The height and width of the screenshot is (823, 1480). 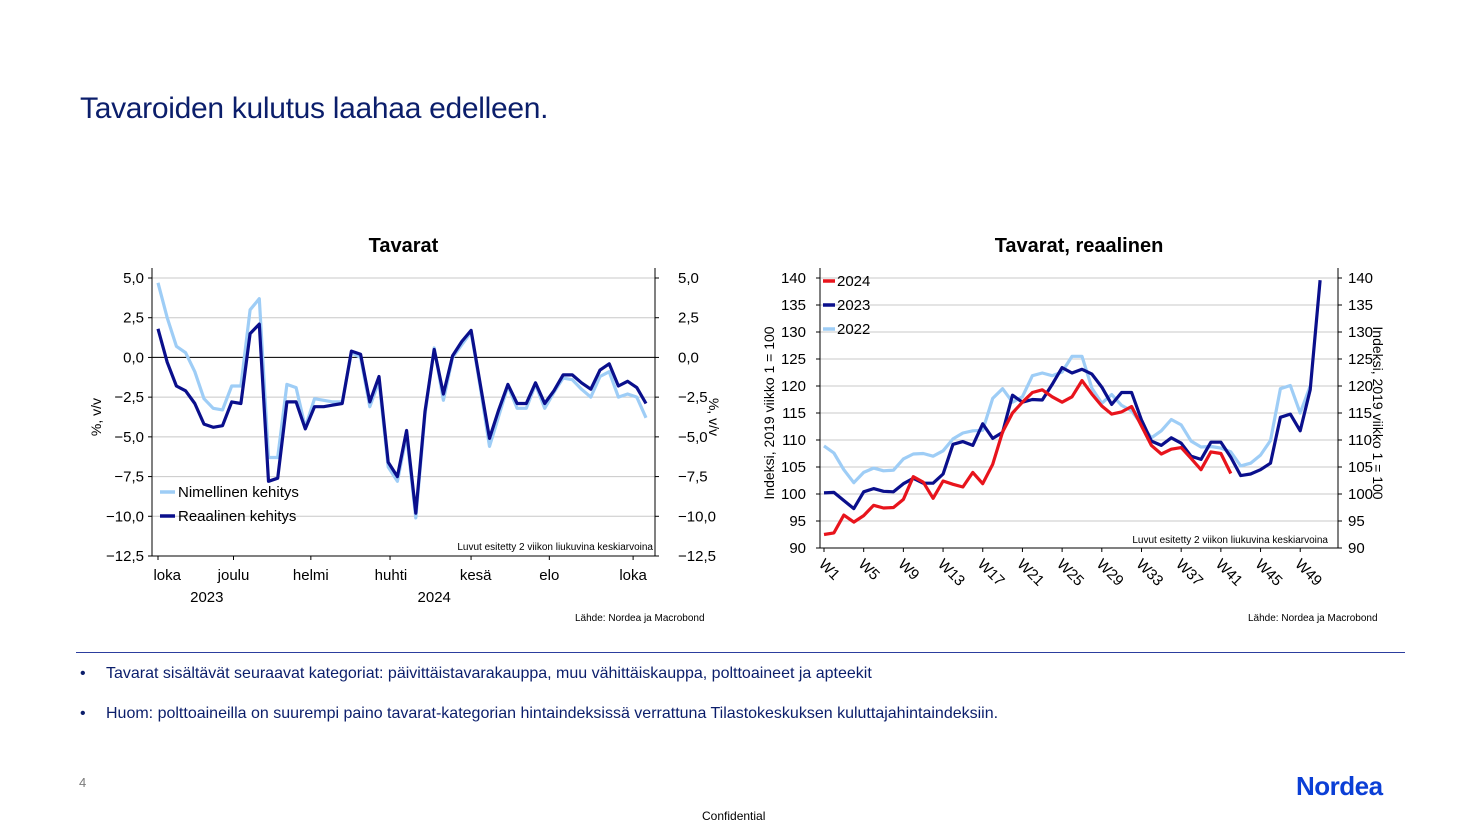 I want to click on slide-title: Tavaroiden kulutus laahaa edelleen., so click(x=314, y=108).